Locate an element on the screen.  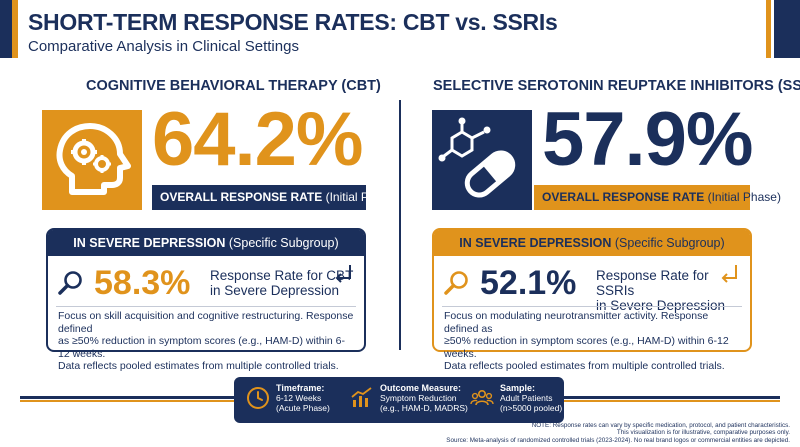
outcome-line2: (e.g., HAM-D, MADRS) is located at coordinates (424, 408).